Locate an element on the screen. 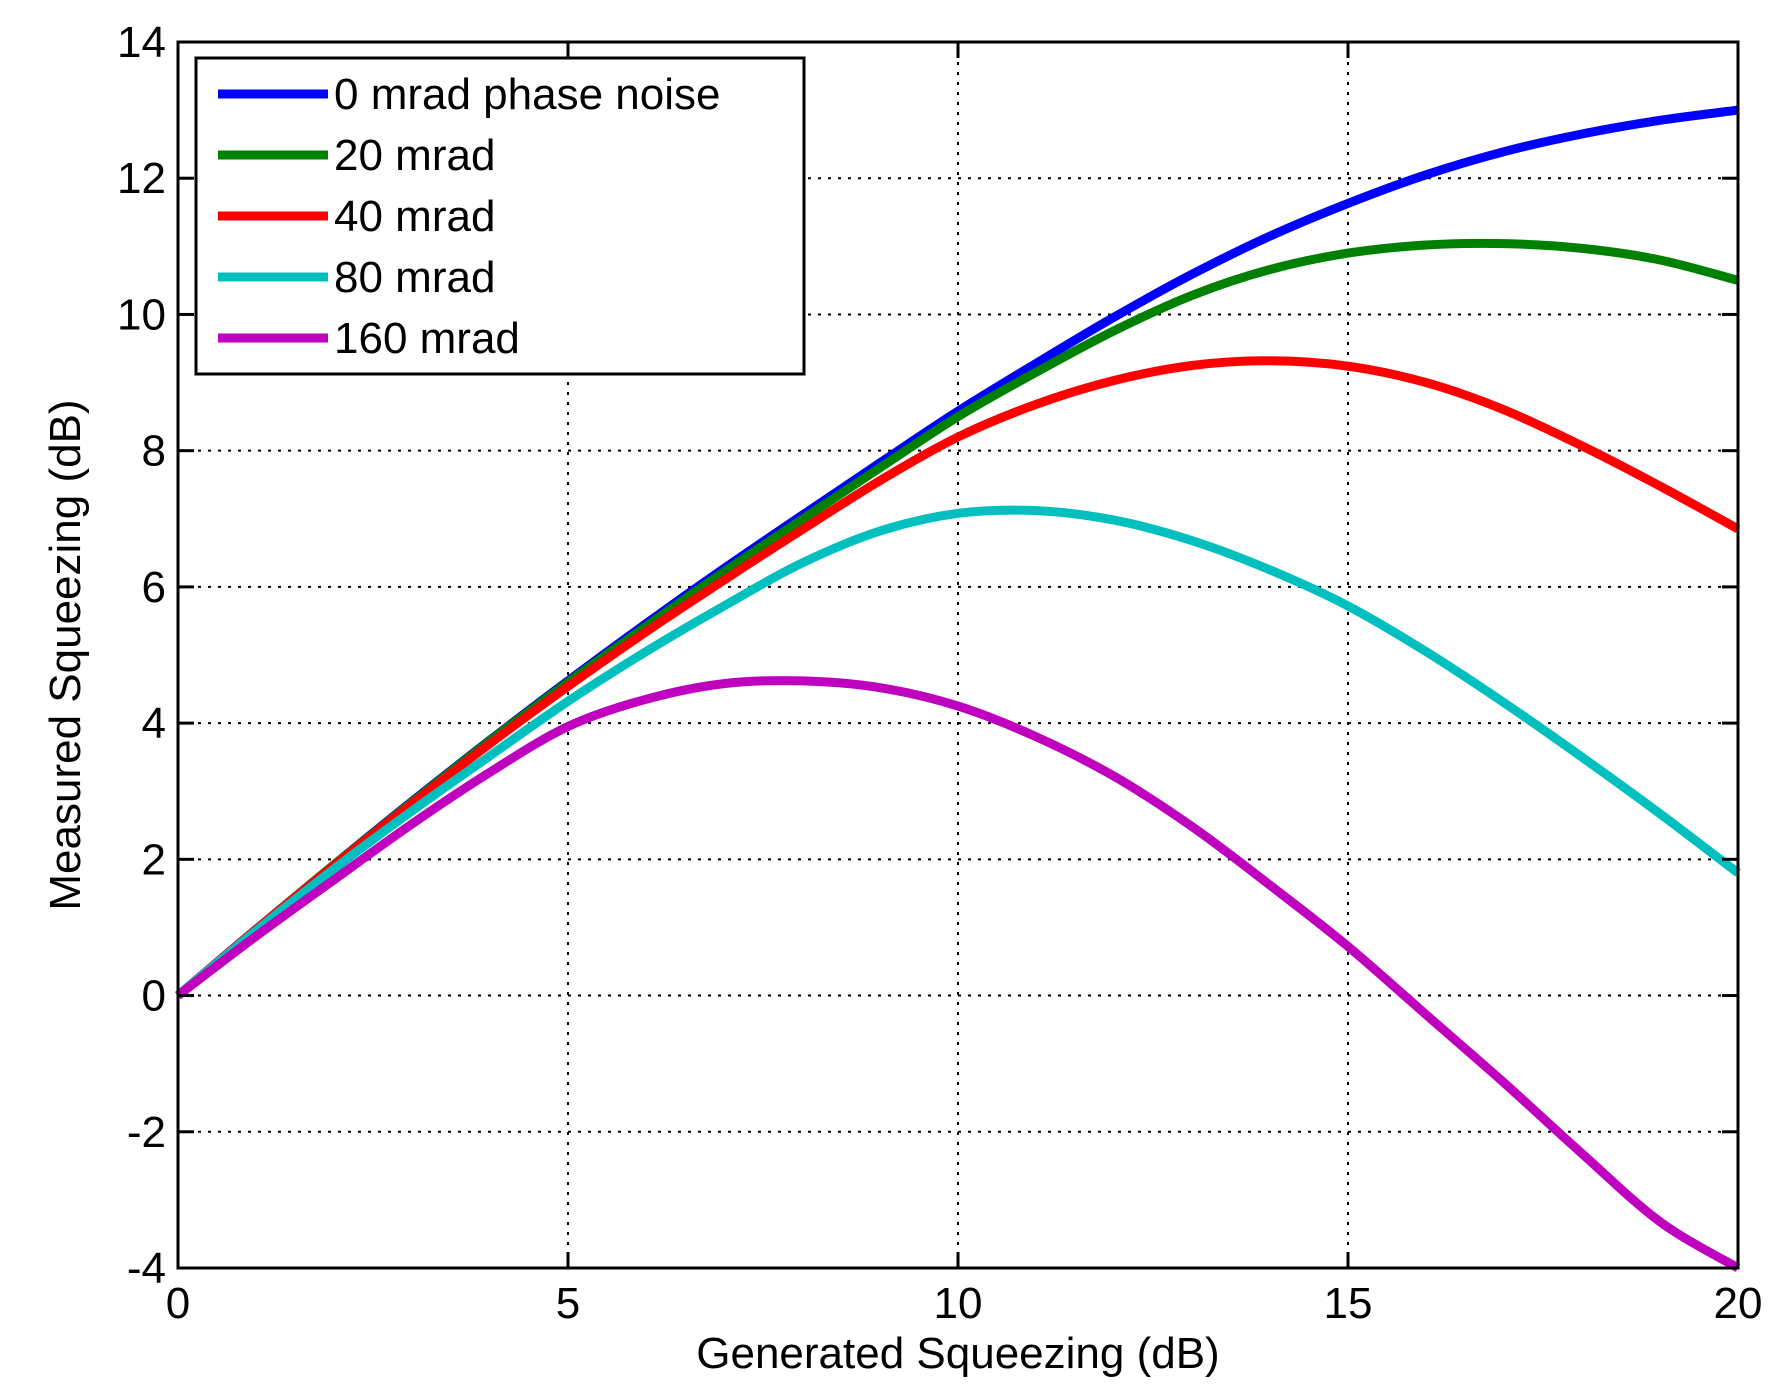  y-axis-label: Measured Squeezing (dB) is located at coordinates (65, 654).